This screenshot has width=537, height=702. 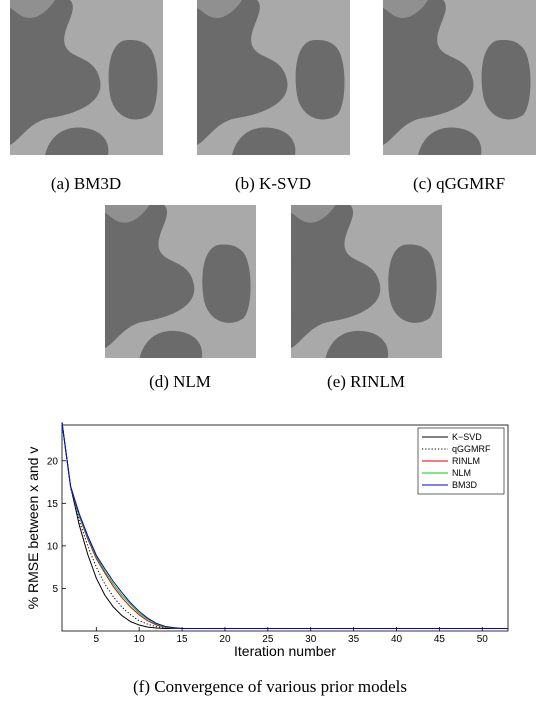 What do you see at coordinates (467, 437) in the screenshot?
I see `legend-label: K−SVD` at bounding box center [467, 437].